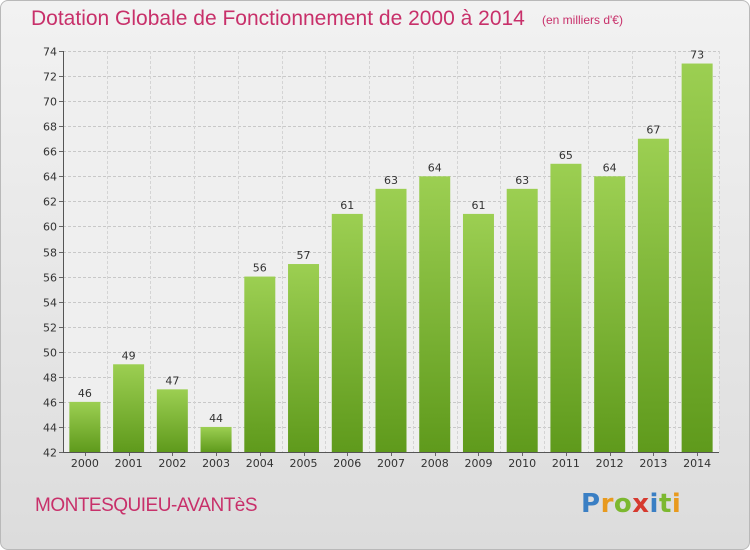 The height and width of the screenshot is (550, 750). Describe the element at coordinates (653, 130) in the screenshot. I see `data-label: 67` at that location.